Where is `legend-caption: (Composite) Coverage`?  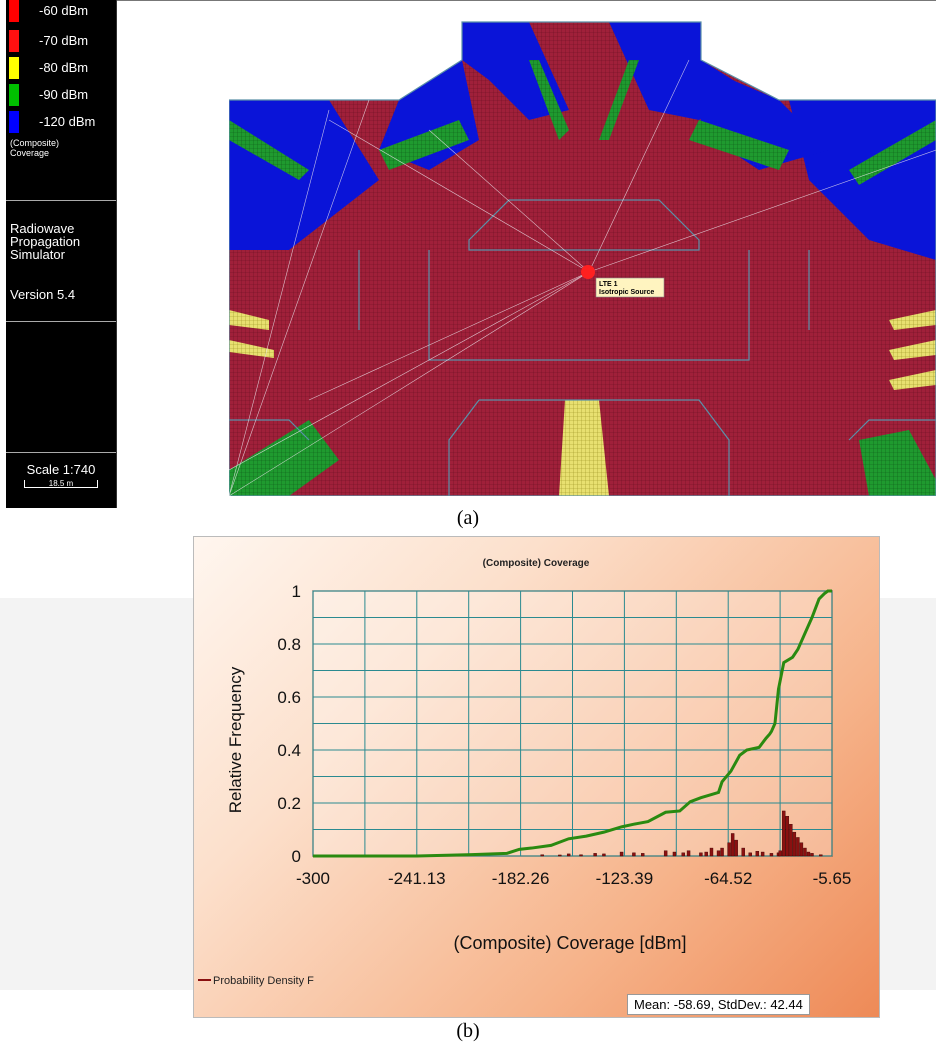 legend-caption: (Composite) Coverage is located at coordinates (50, 148).